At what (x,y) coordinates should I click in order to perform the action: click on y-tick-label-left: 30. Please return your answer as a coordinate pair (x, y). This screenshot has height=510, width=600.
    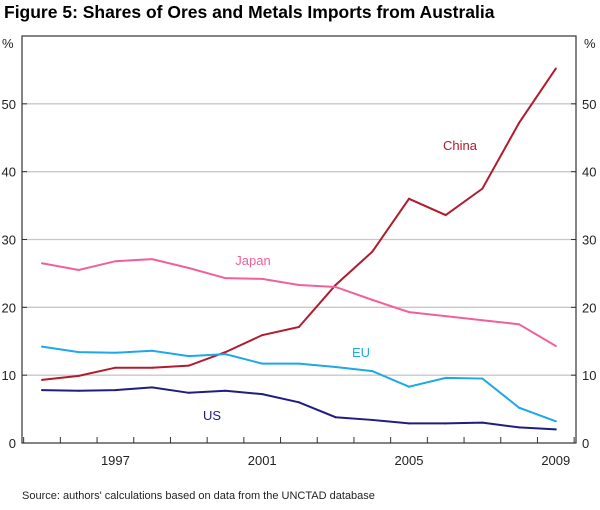
    Looking at the image, I should click on (9, 240).